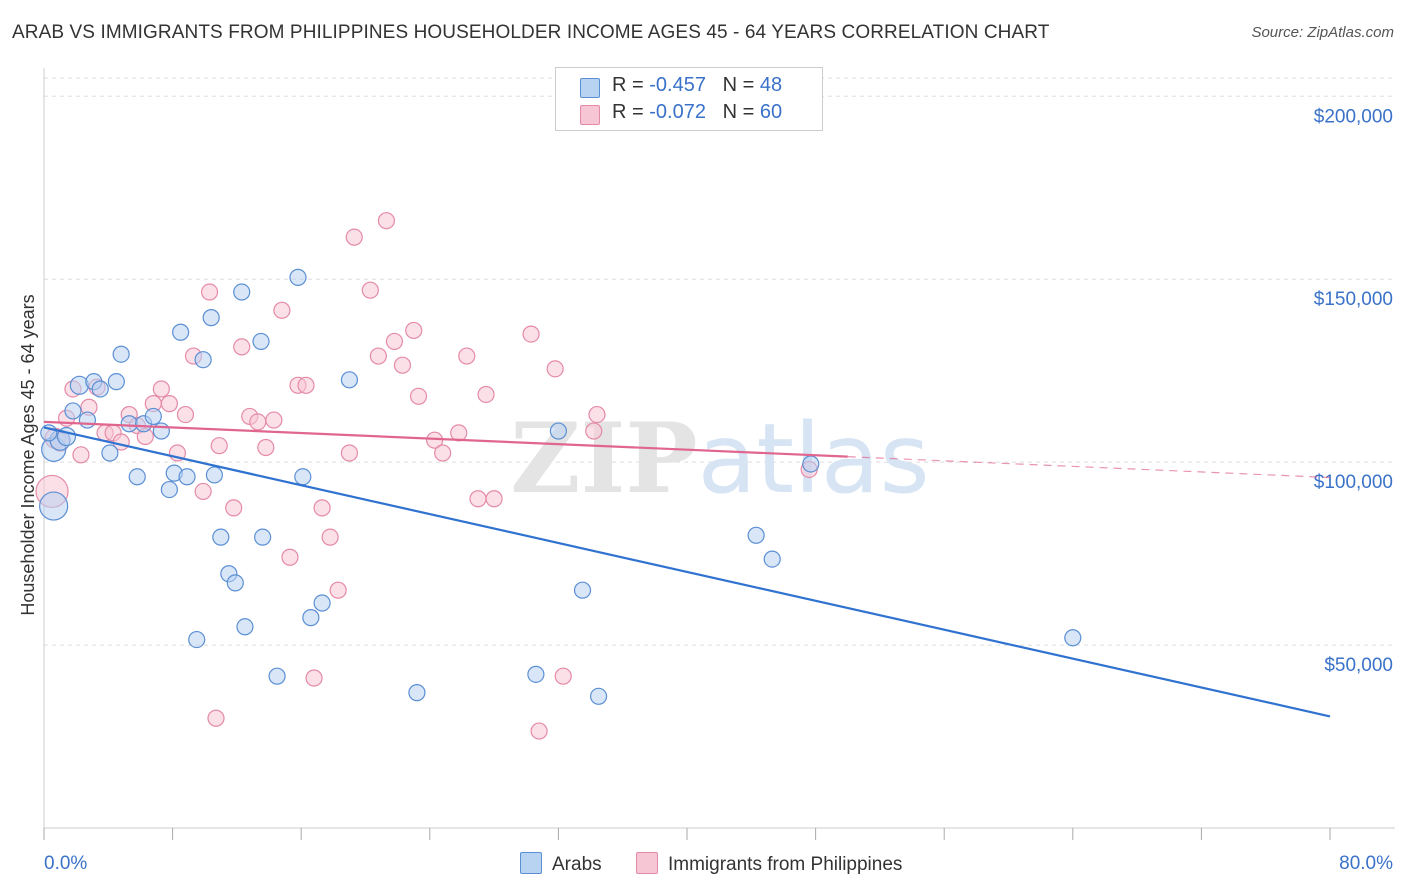  Describe the element at coordinates (28, 454) in the screenshot. I see `y-axis-title: Householder Income Ages 45 - 64 years` at that location.